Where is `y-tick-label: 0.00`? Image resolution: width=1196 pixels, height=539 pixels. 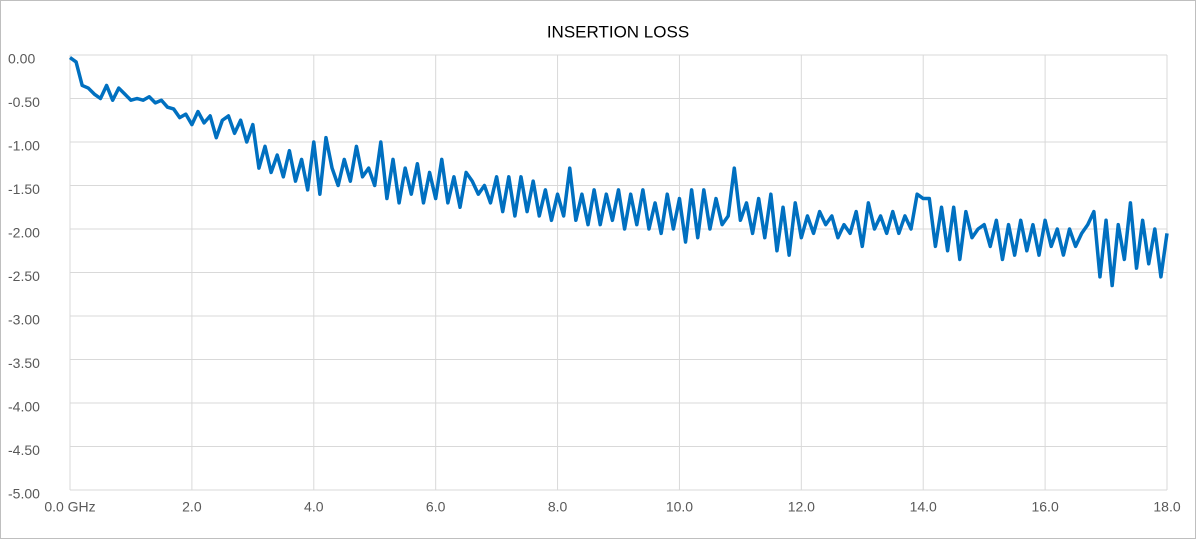
y-tick-label: 0.00 is located at coordinates (21, 59).